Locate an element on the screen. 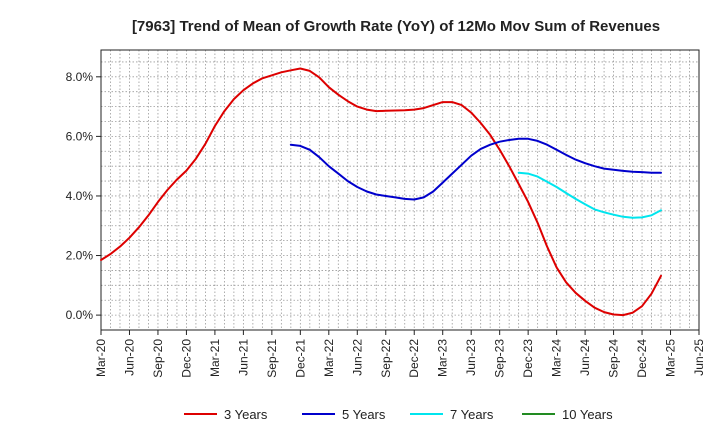 The width and height of the screenshot is (720, 445). legend-item-7-years: 7 Years is located at coordinates (452, 414).